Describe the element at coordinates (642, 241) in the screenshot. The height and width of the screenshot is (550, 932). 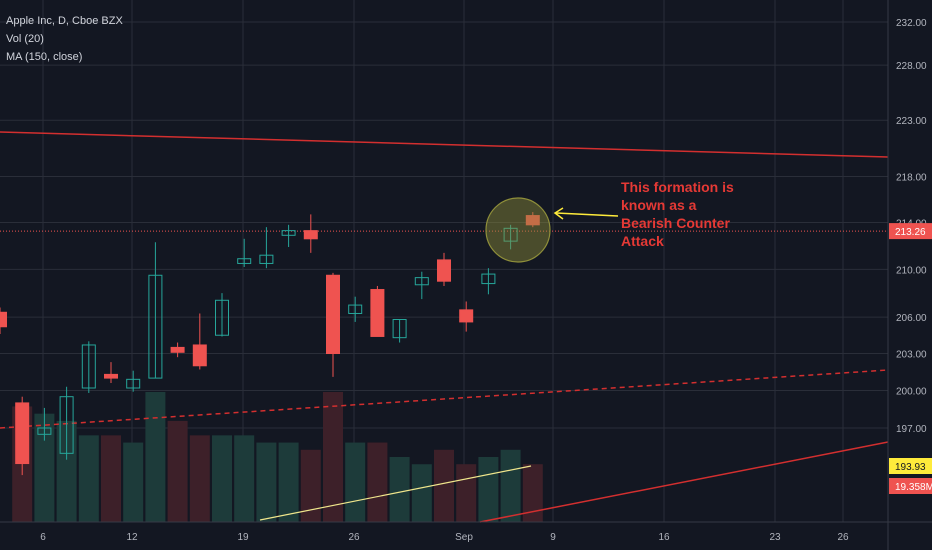
I see `annotation-line: Attack` at that location.